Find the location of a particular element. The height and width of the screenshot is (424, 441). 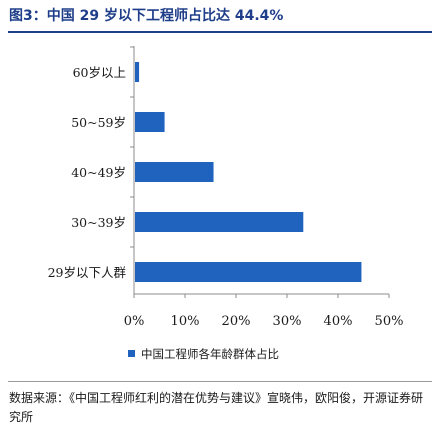

category-label: 60岁以上 is located at coordinates (99, 72).